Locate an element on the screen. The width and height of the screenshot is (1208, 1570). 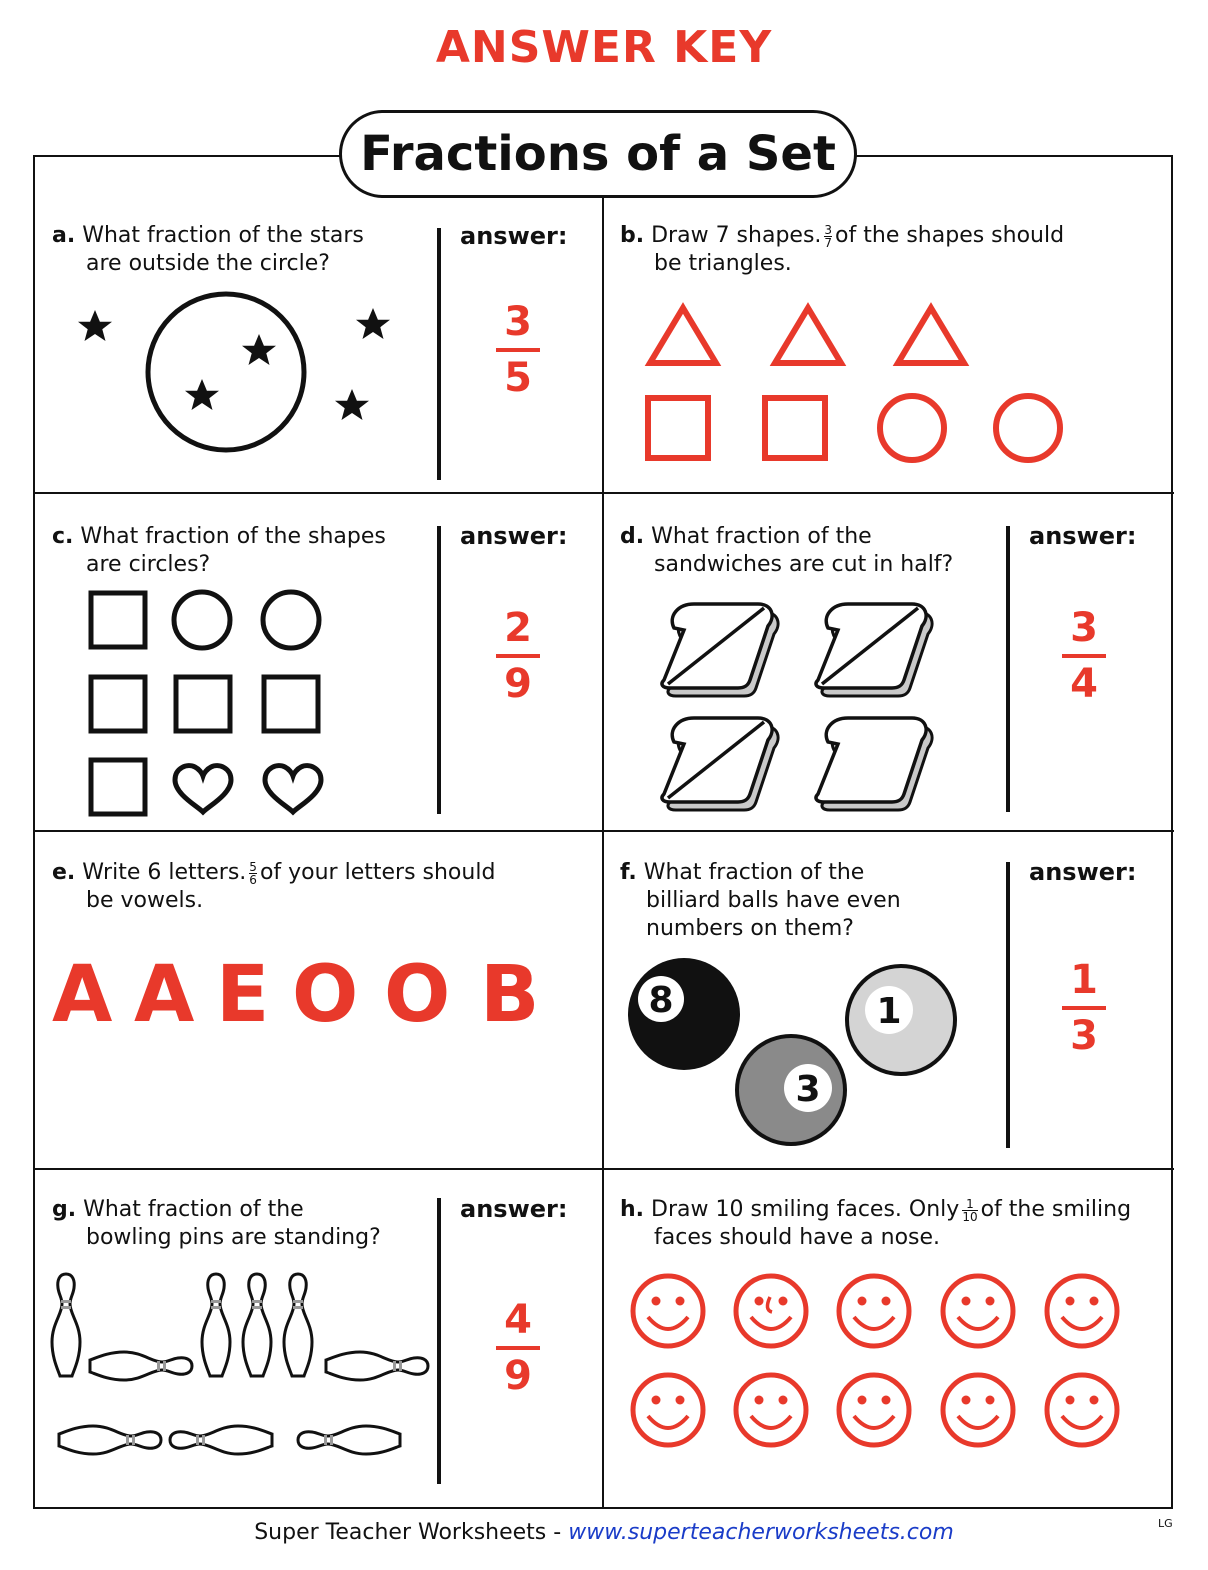
billiard-ball-icon: 1 is located at coordinates (901, 1020).